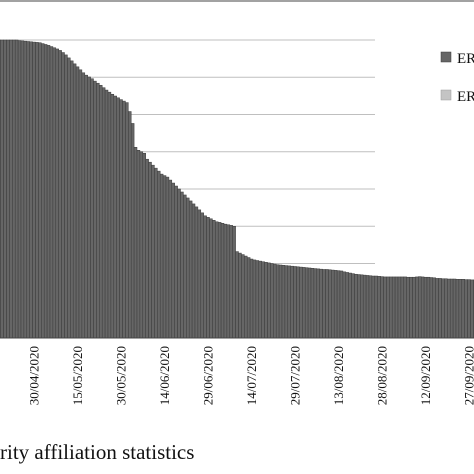 This screenshot has height=474, width=474. Describe the element at coordinates (425, 375) in the screenshot. I see `x-tick-label: 12/09/2020` at that location.